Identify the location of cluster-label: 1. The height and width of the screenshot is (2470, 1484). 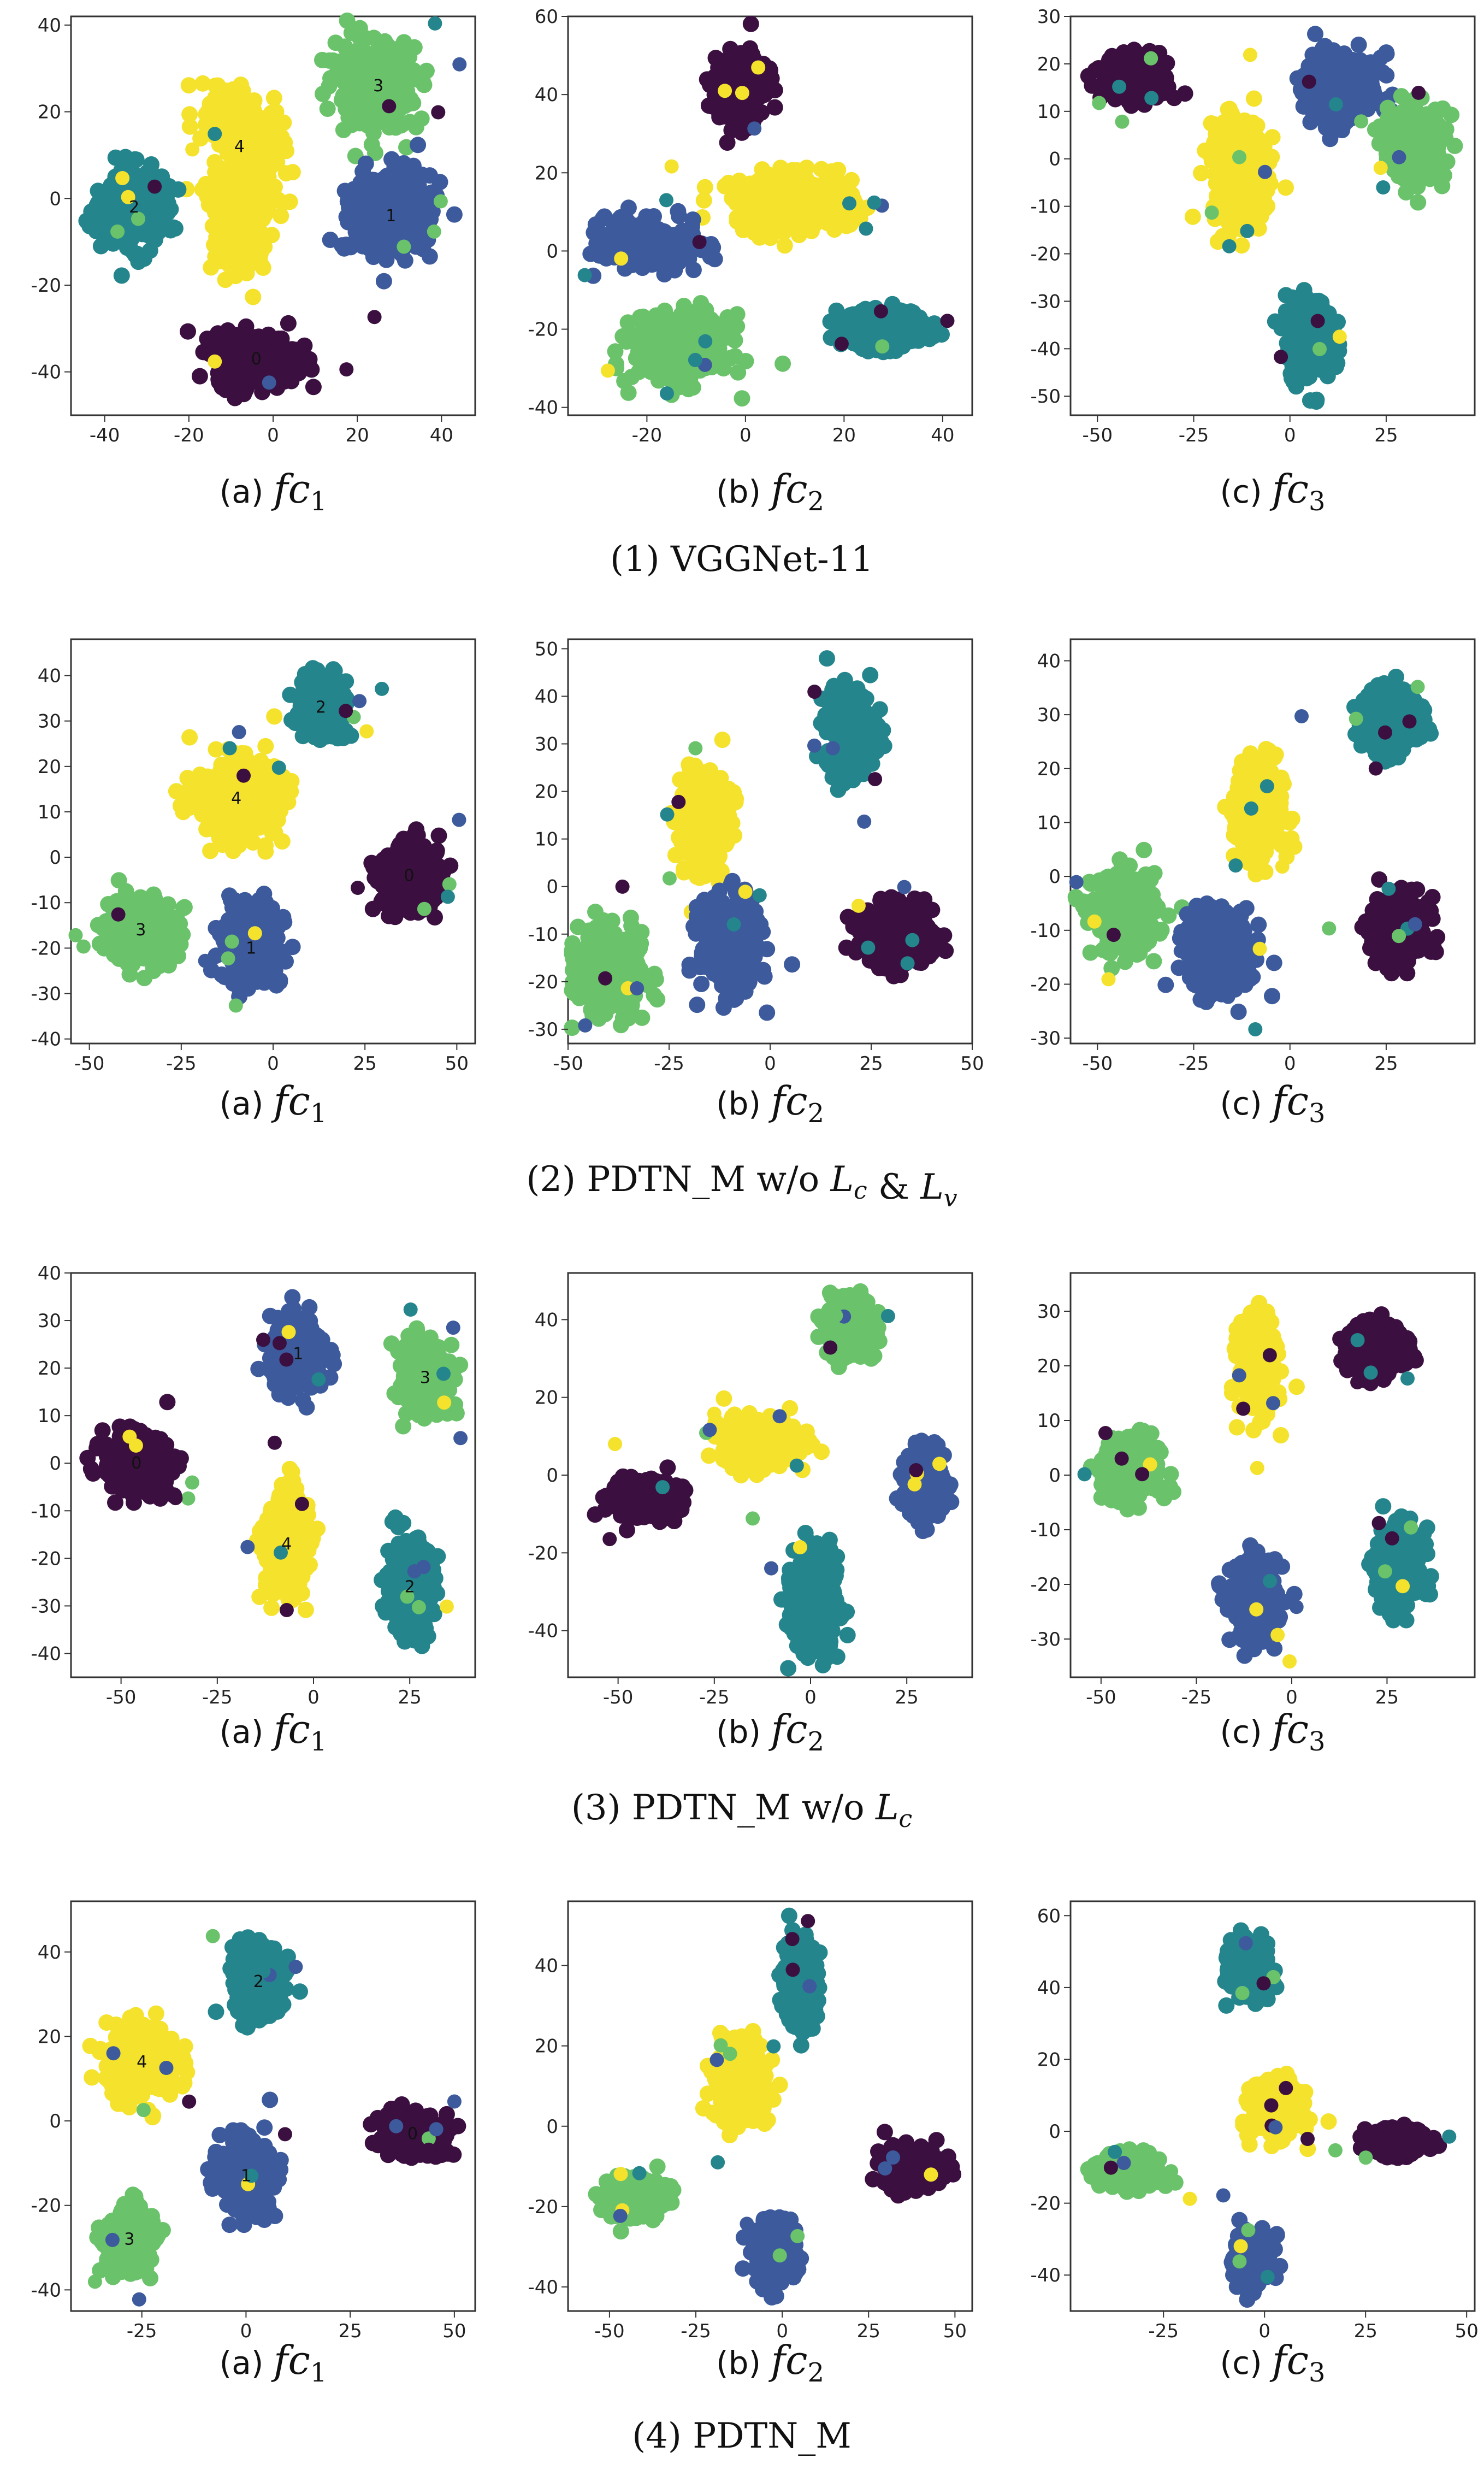
(391, 216).